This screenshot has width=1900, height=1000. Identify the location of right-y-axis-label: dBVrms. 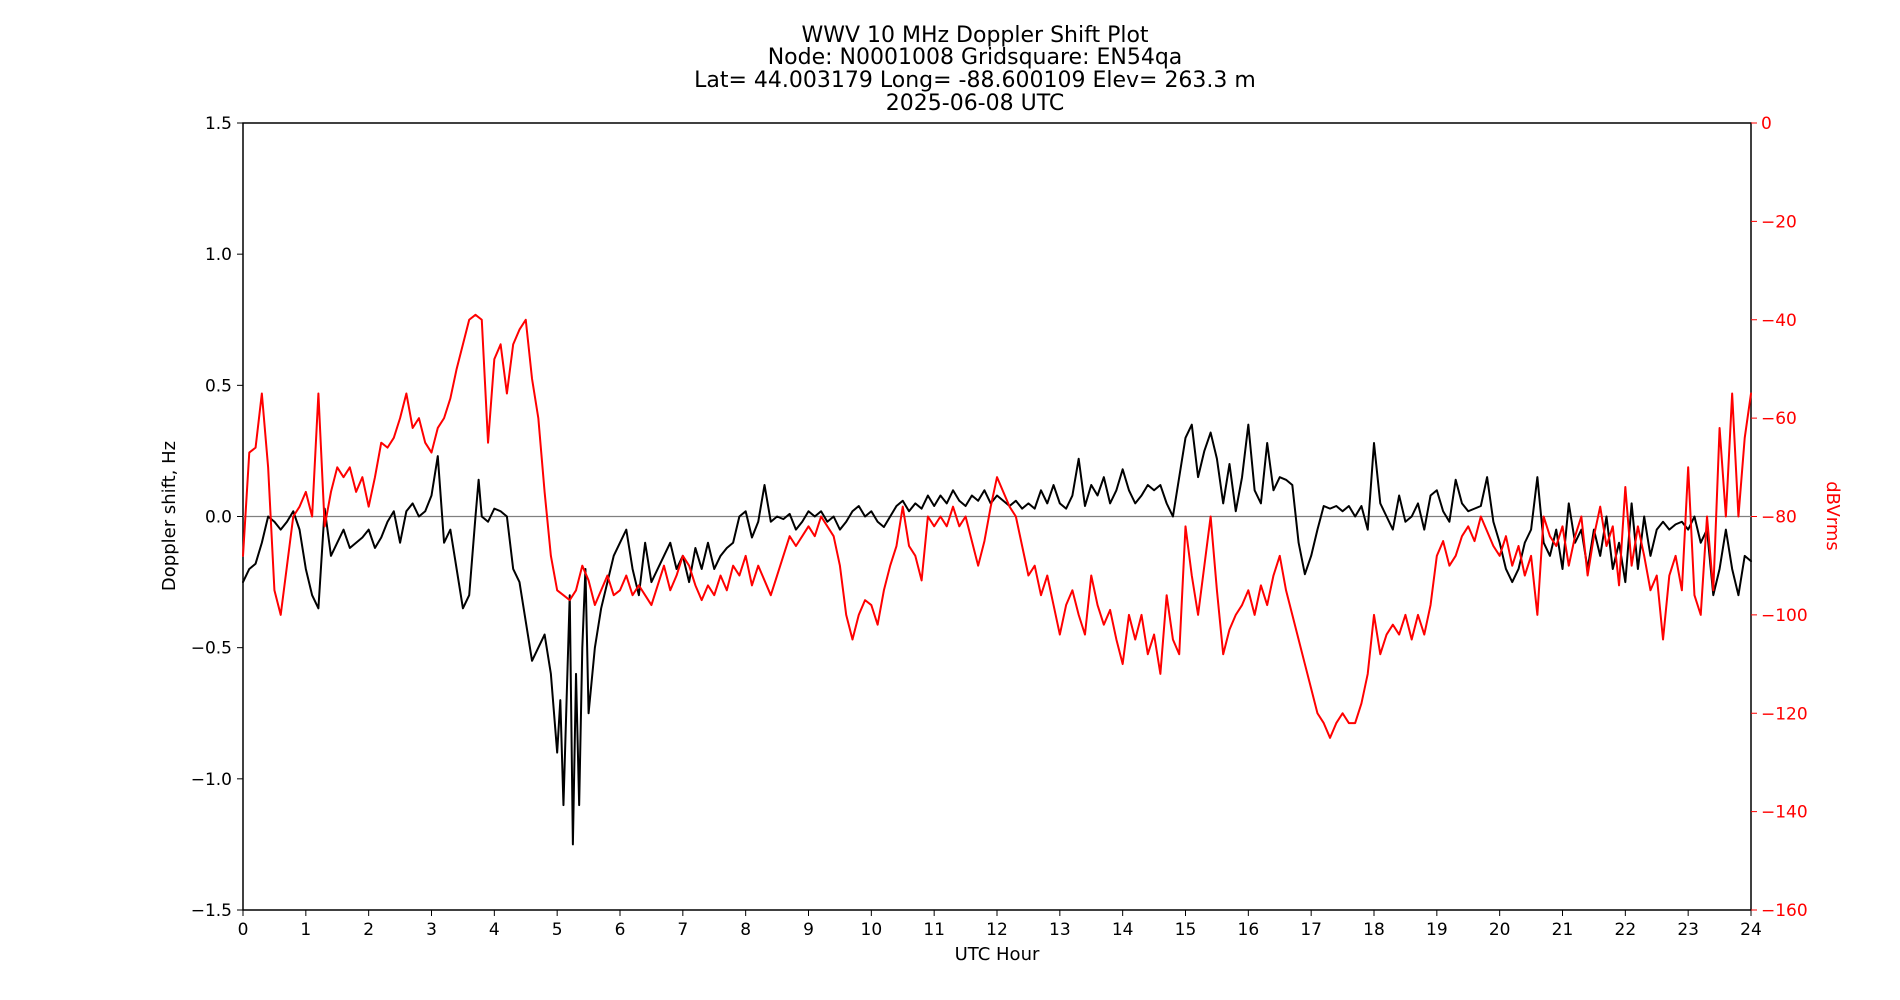
(1832, 516).